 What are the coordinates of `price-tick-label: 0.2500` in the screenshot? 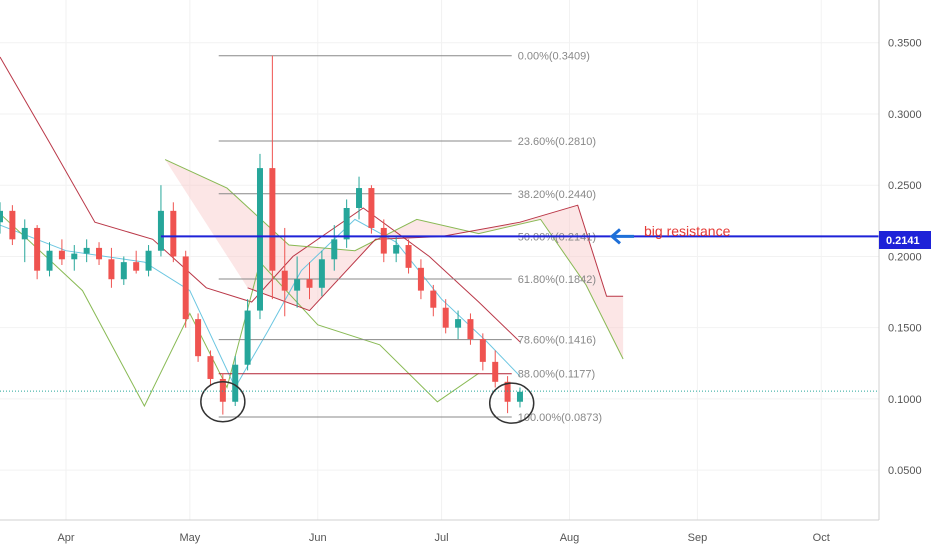 It's located at (905, 186).